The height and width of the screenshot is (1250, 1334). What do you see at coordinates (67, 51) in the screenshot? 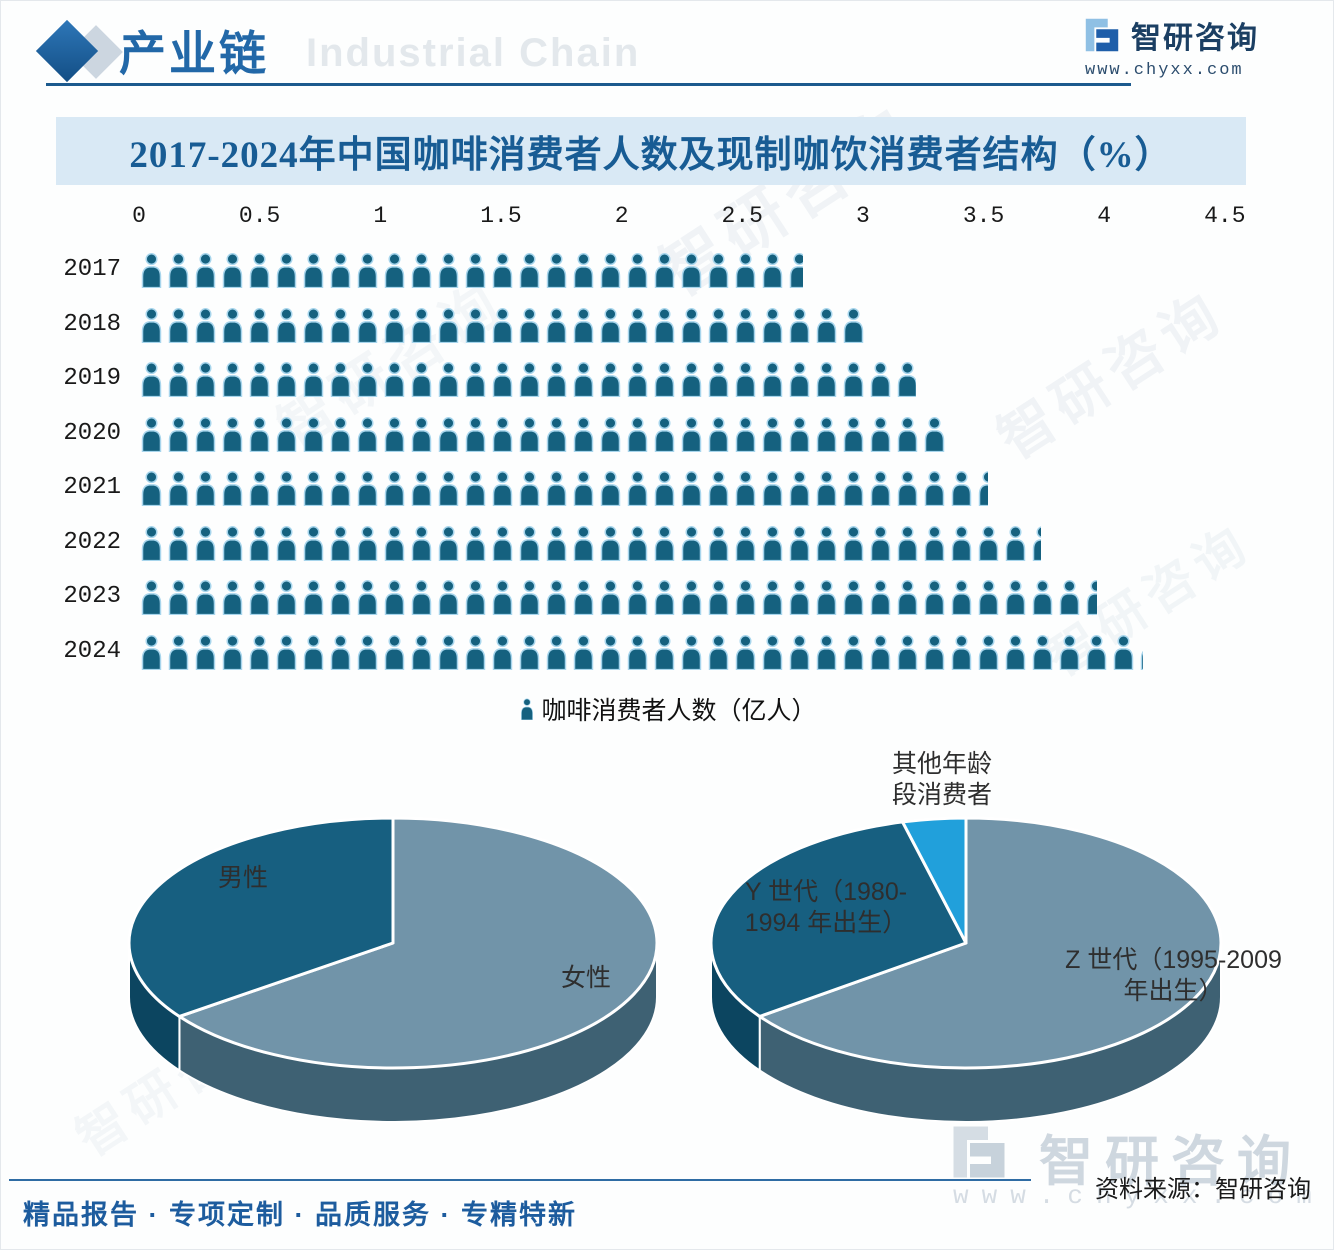
I see `diamond-icon` at bounding box center [67, 51].